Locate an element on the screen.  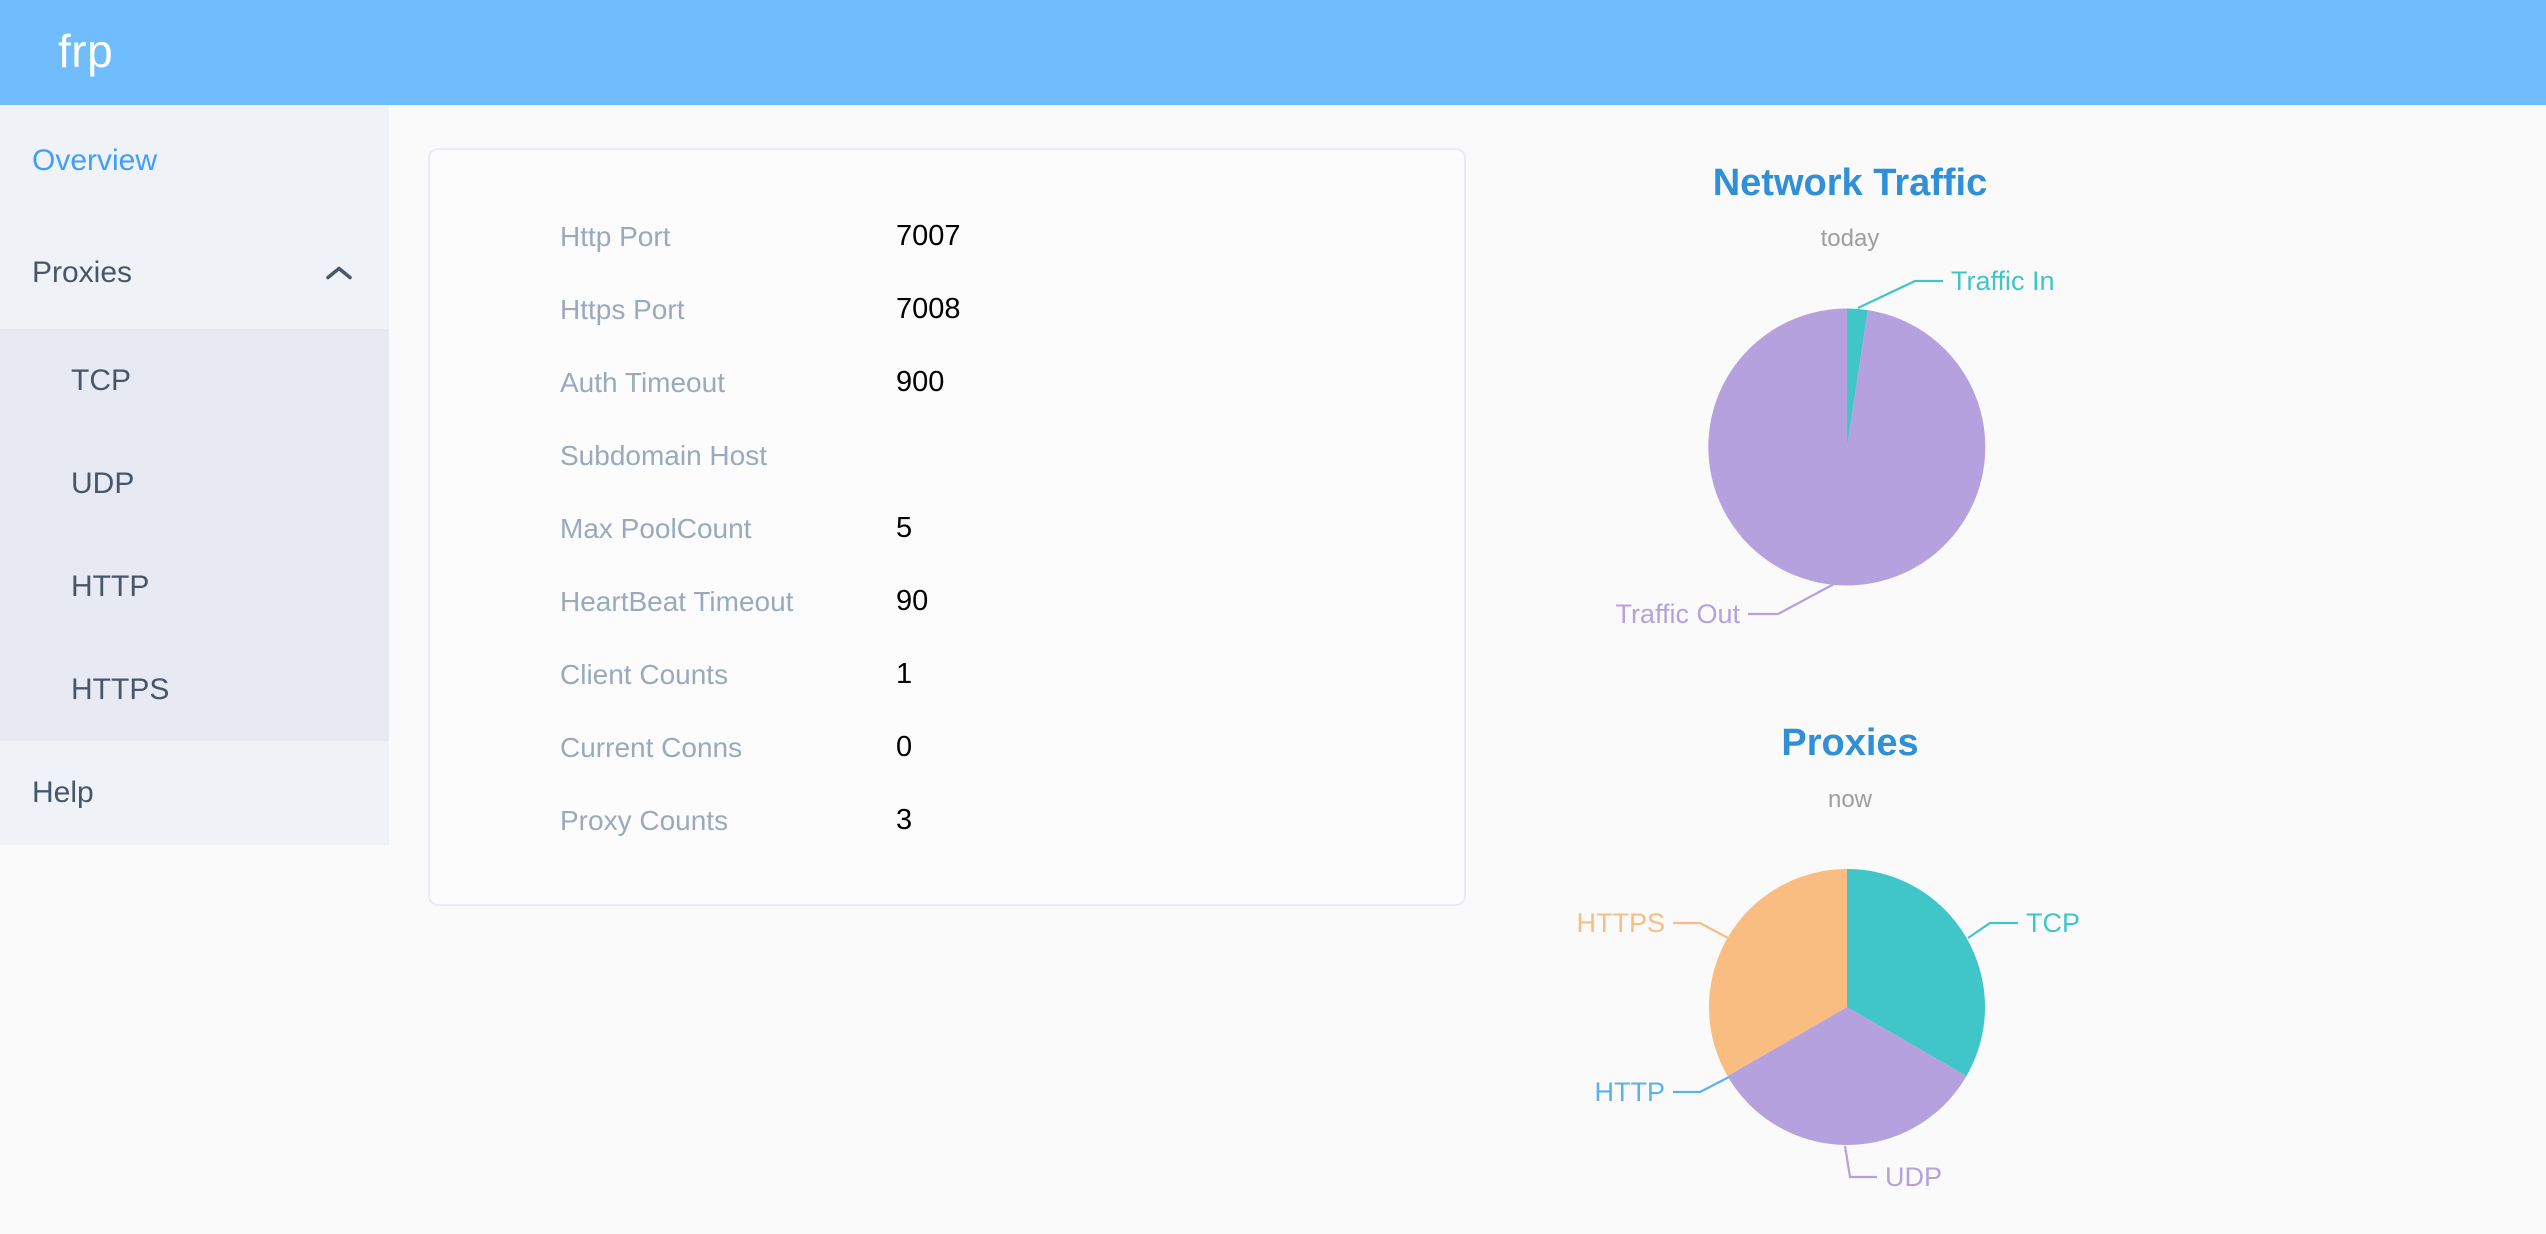
info-label: Max PoolCount is located at coordinates (656, 528).